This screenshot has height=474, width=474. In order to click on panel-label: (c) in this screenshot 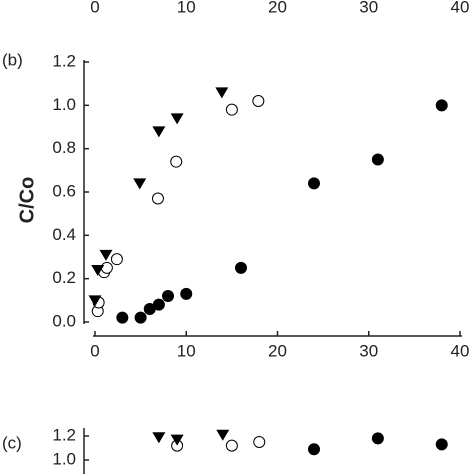, I will do `click(12, 442)`.